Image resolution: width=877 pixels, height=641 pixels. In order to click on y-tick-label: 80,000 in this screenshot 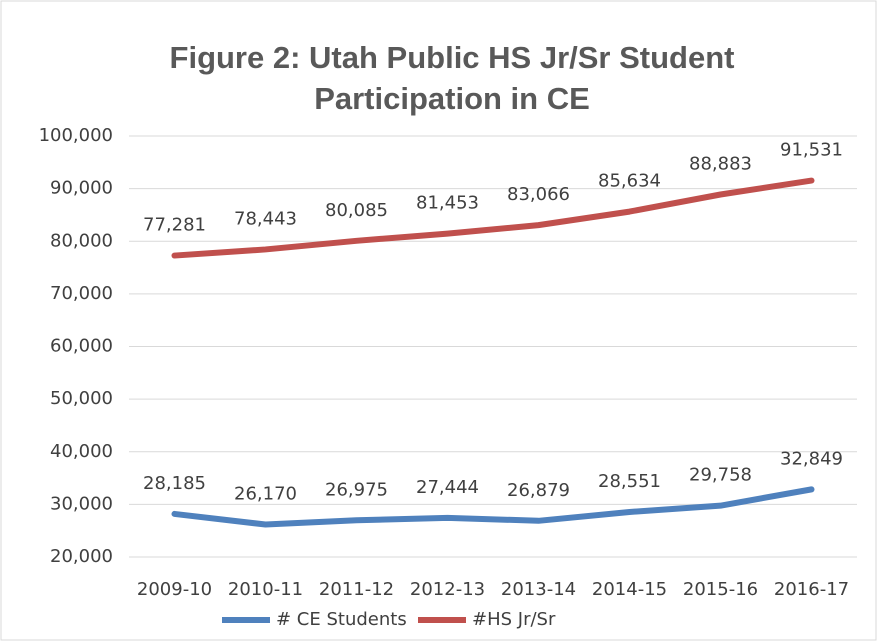, I will do `click(81, 240)`.